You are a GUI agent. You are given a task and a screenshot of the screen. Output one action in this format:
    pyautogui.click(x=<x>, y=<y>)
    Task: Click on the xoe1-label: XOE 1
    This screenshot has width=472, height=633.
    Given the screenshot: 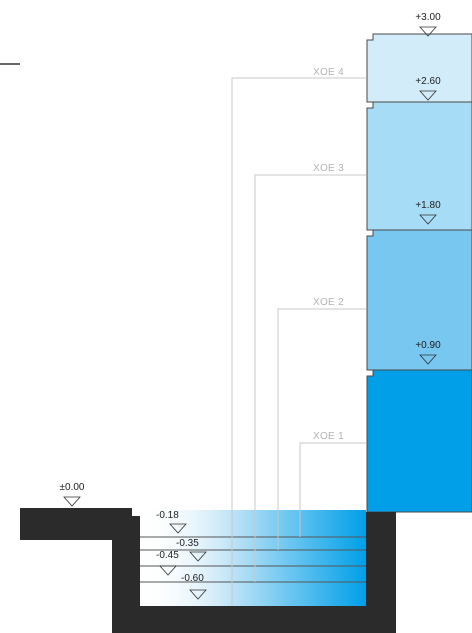 What is the action you would take?
    pyautogui.click(x=328, y=436)
    